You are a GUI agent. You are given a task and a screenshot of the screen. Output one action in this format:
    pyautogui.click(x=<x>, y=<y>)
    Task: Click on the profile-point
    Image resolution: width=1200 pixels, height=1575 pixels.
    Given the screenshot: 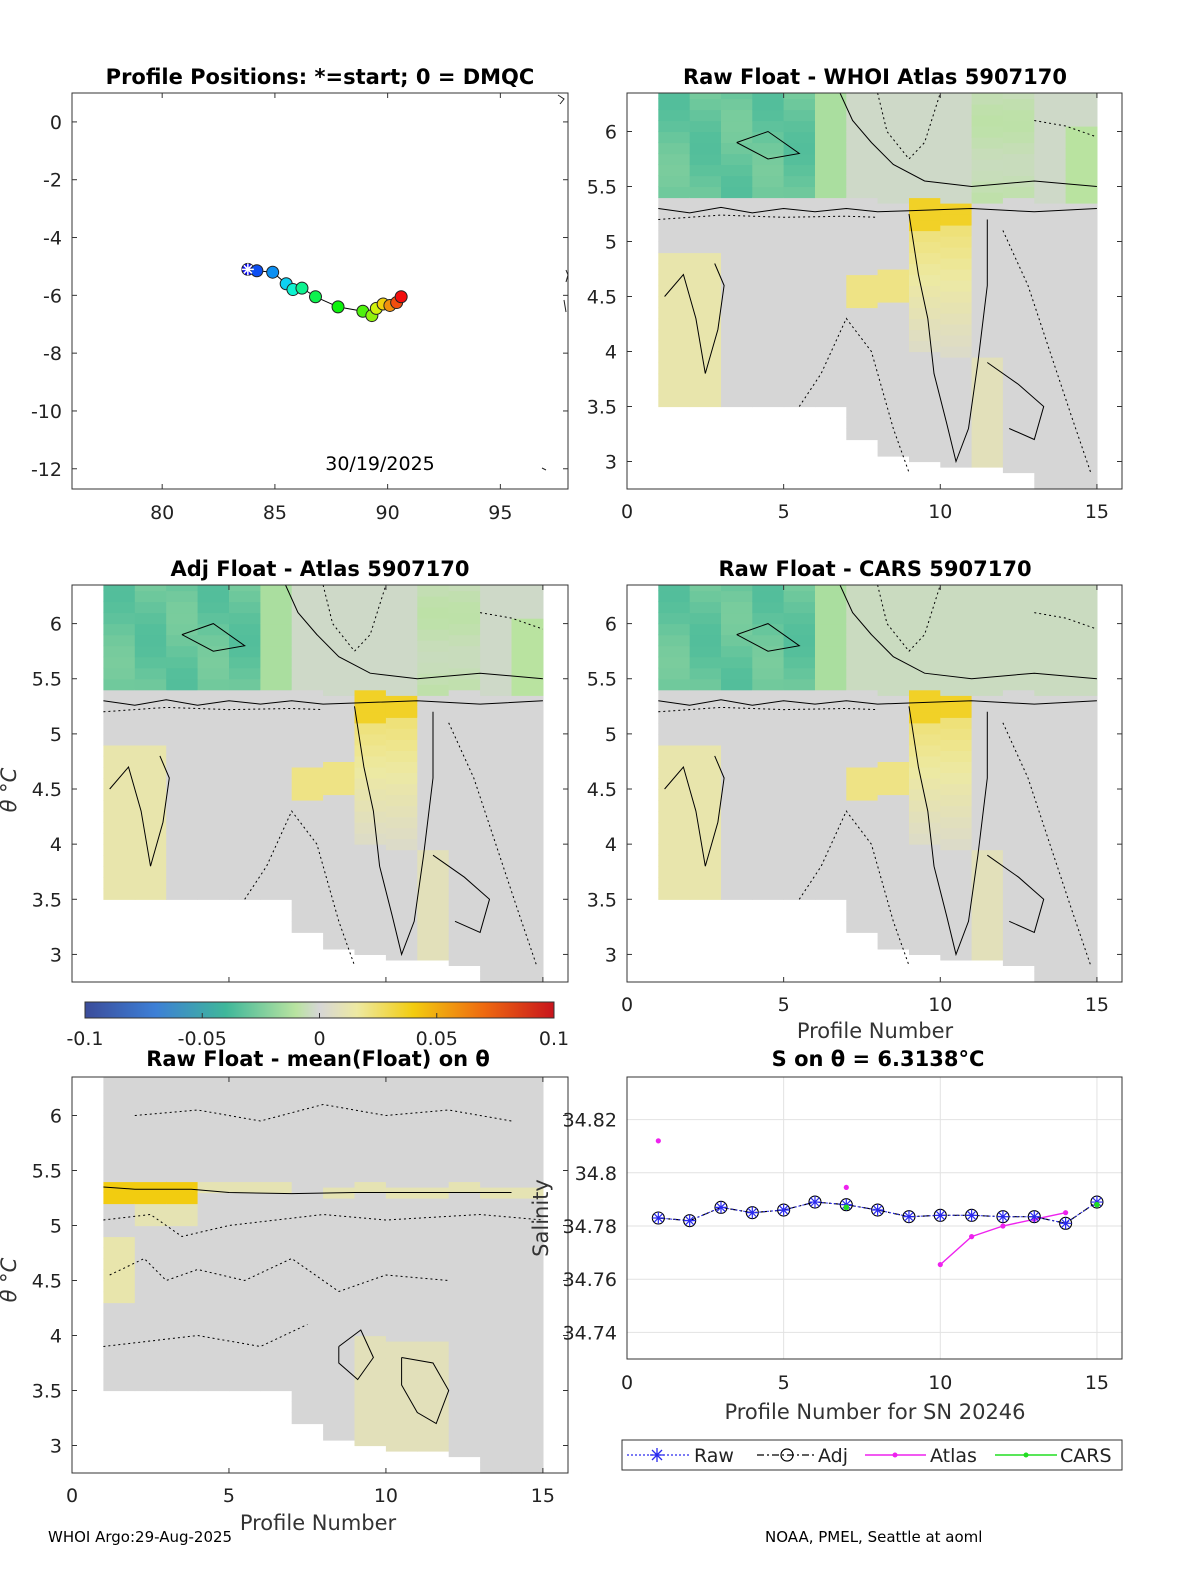 What is the action you would take?
    pyautogui.click(x=401, y=297)
    